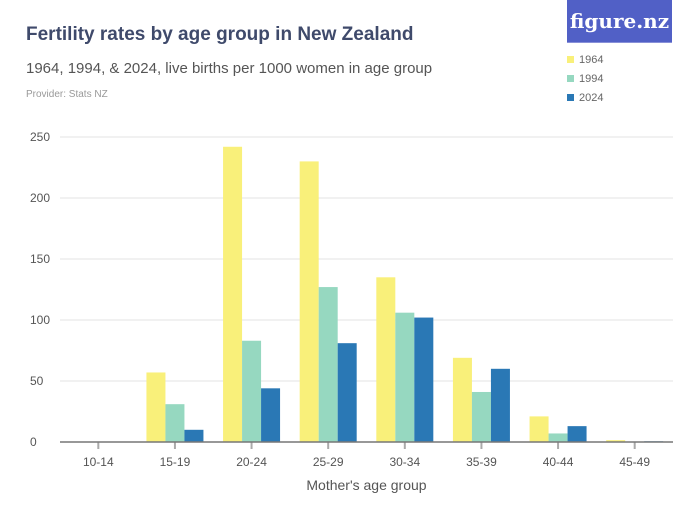 This screenshot has height=525, width=700. What do you see at coordinates (591, 97) in the screenshot?
I see `legend-label: 2024` at bounding box center [591, 97].